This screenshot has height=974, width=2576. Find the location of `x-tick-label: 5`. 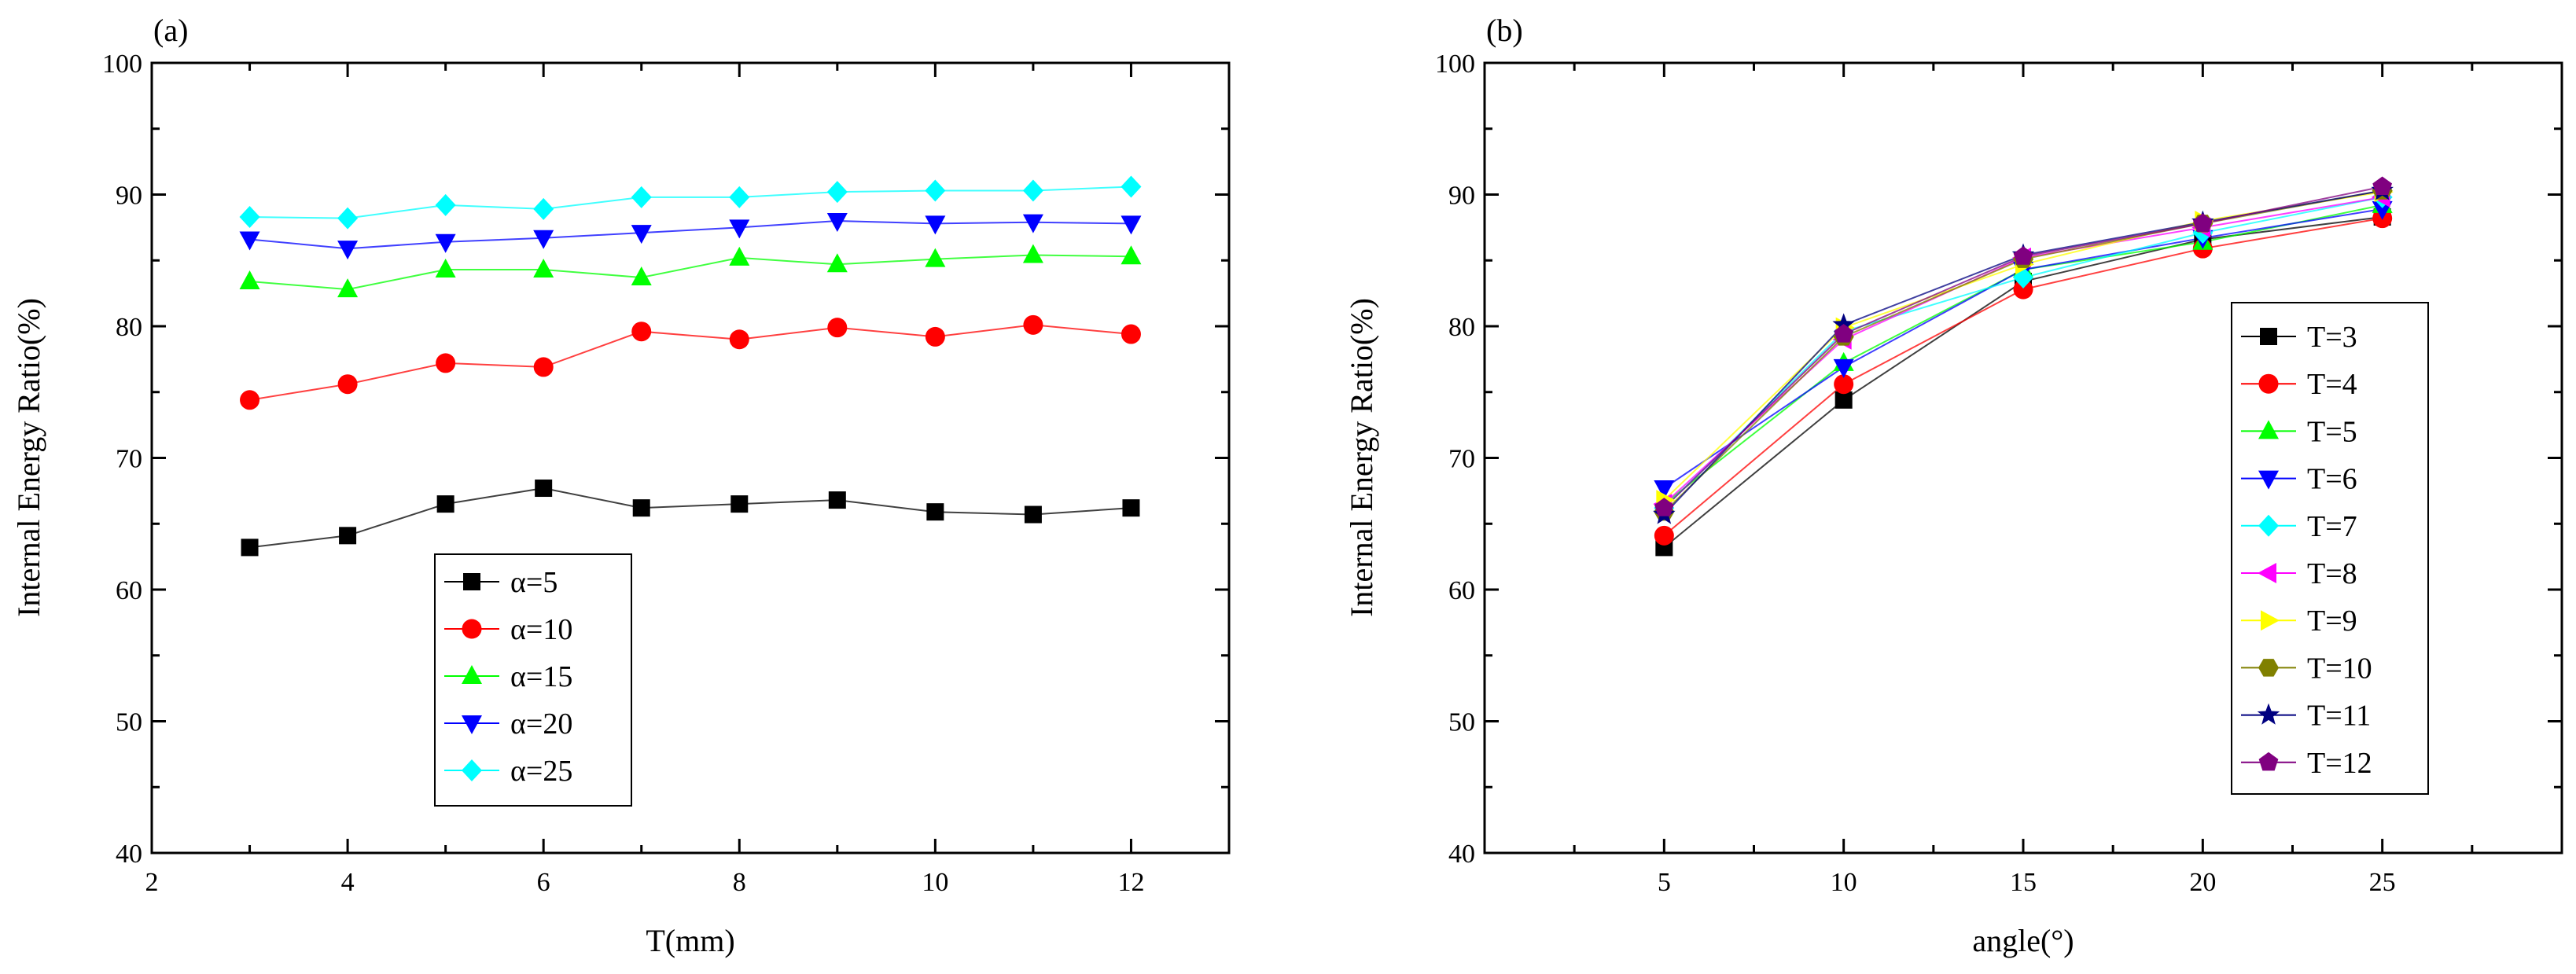

x-tick-label: 5 is located at coordinates (1665, 882).